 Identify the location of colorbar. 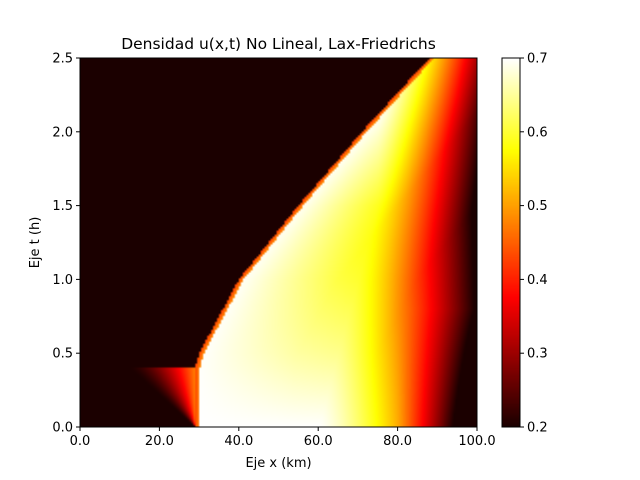
(511, 242).